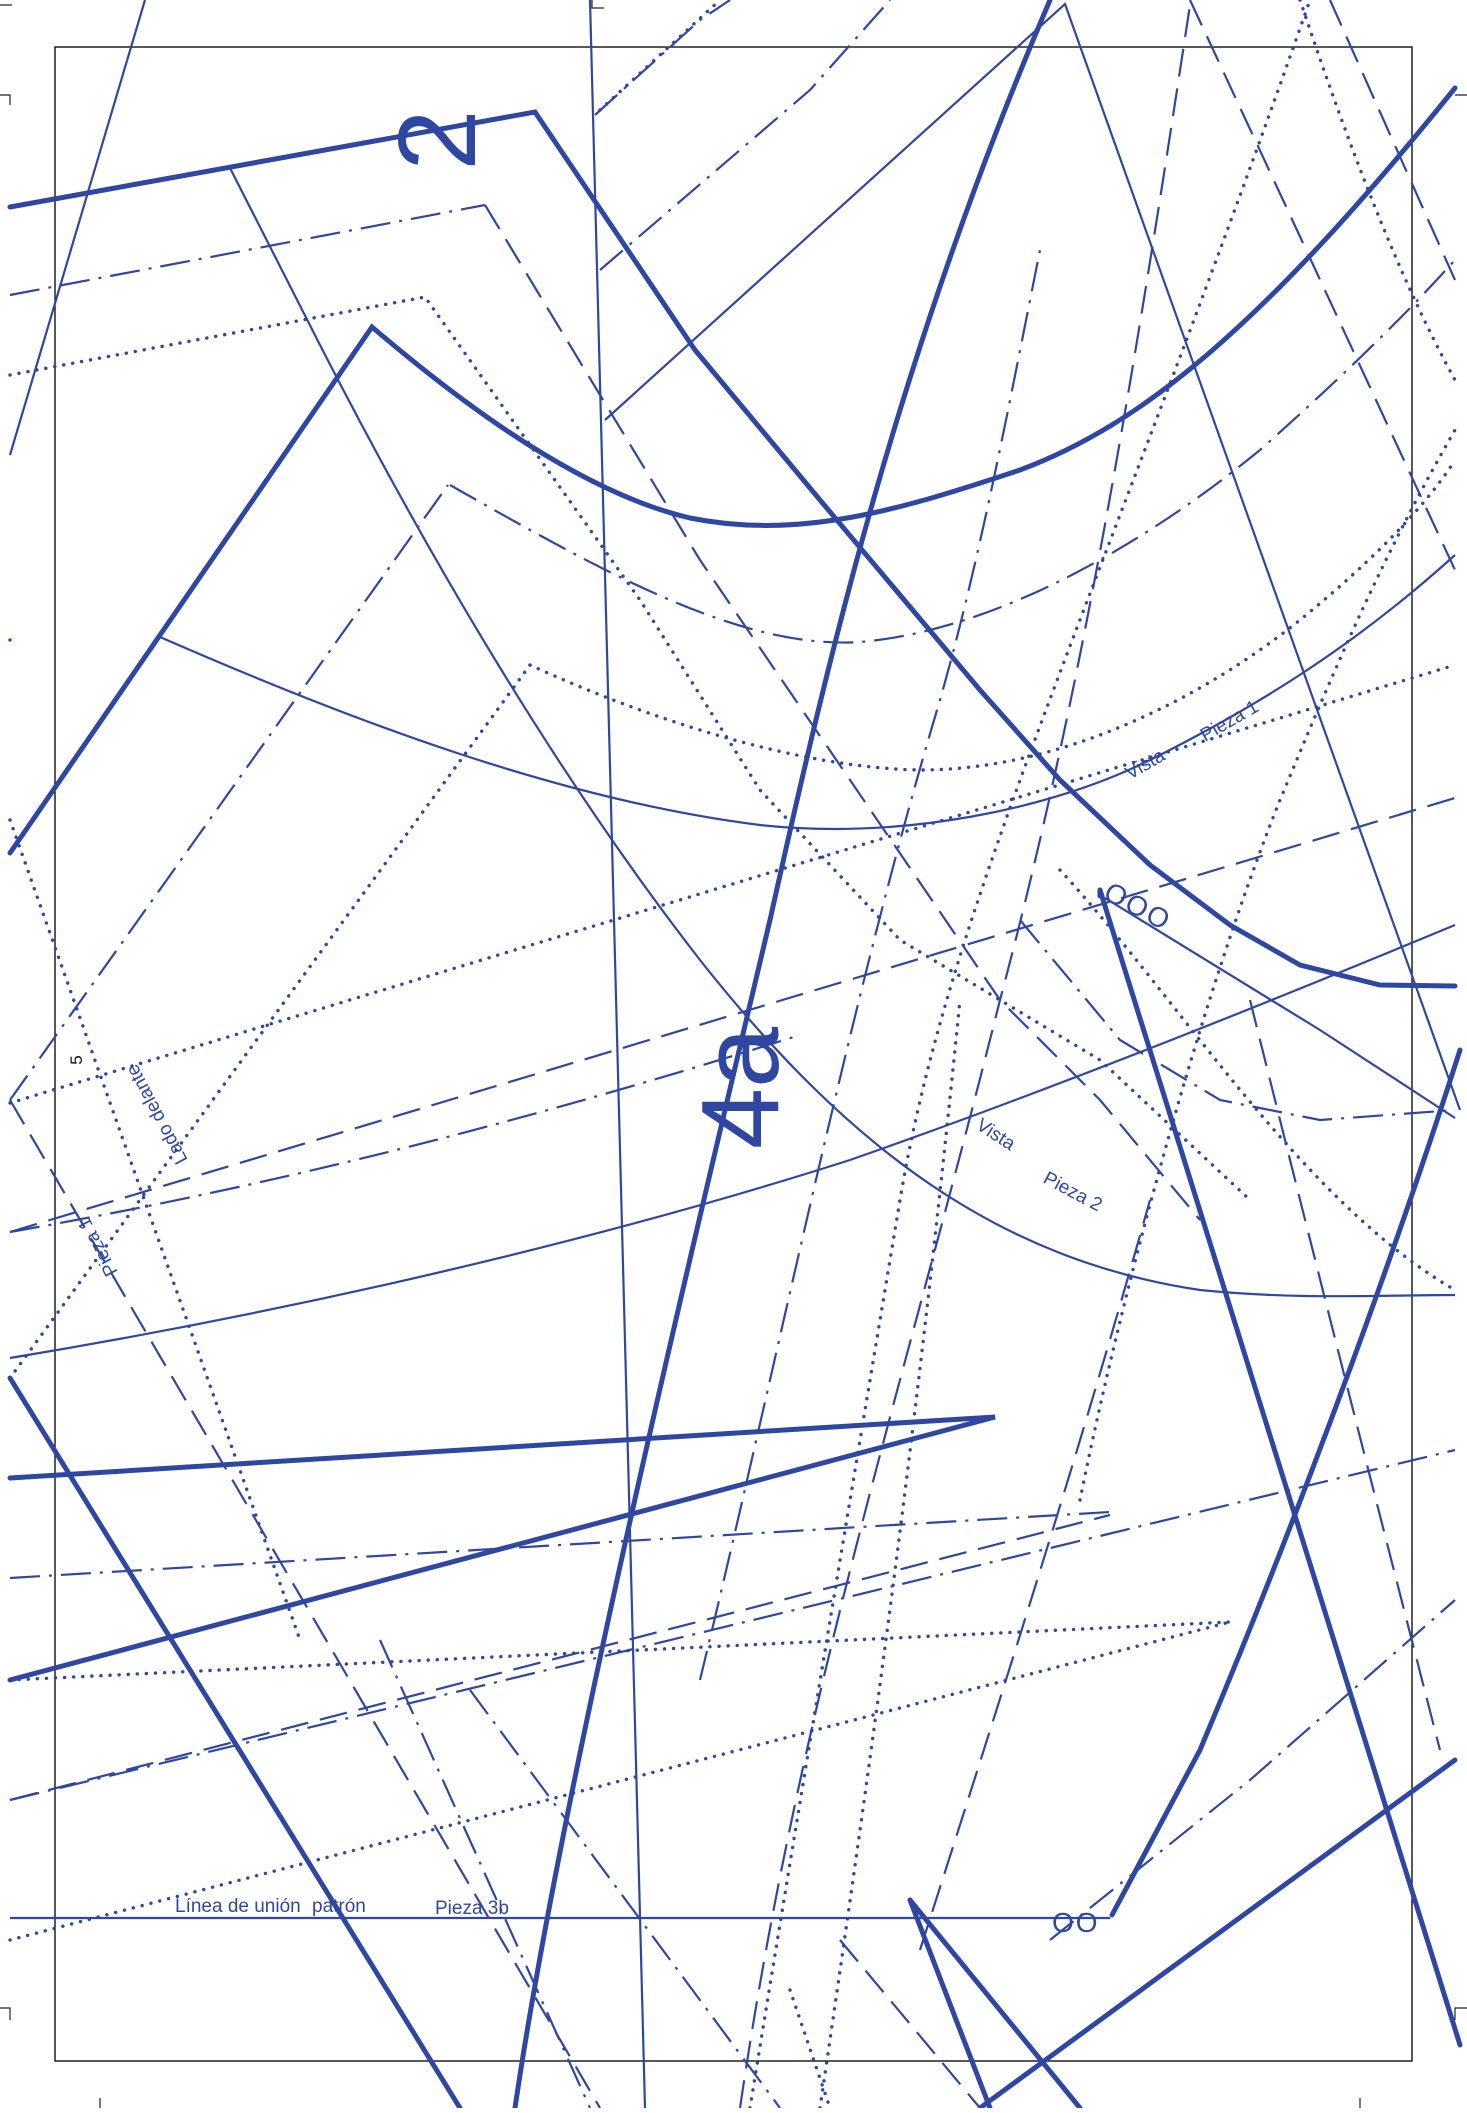 This screenshot has height=2113, width=1467. Describe the element at coordinates (1076, 1922) in the screenshot. I see `notch-double: OO` at that location.